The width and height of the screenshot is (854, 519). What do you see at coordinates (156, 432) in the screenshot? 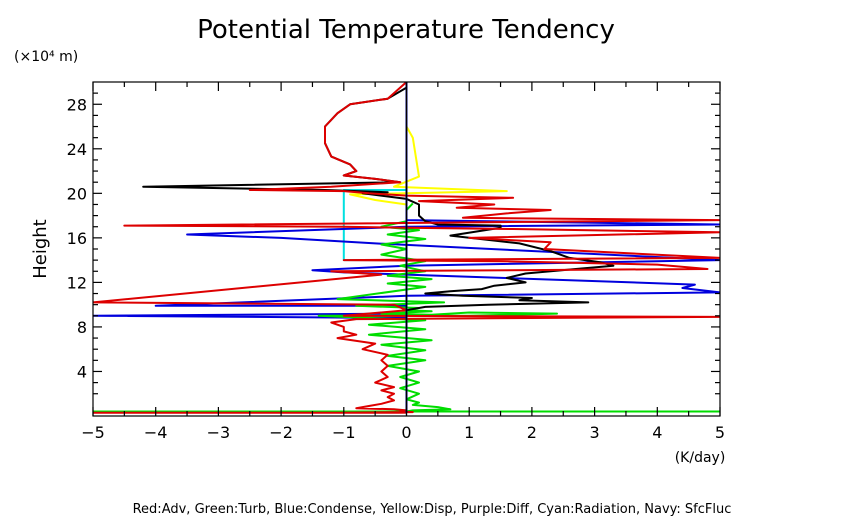
I see `x-tick-label: −4` at bounding box center [156, 432].